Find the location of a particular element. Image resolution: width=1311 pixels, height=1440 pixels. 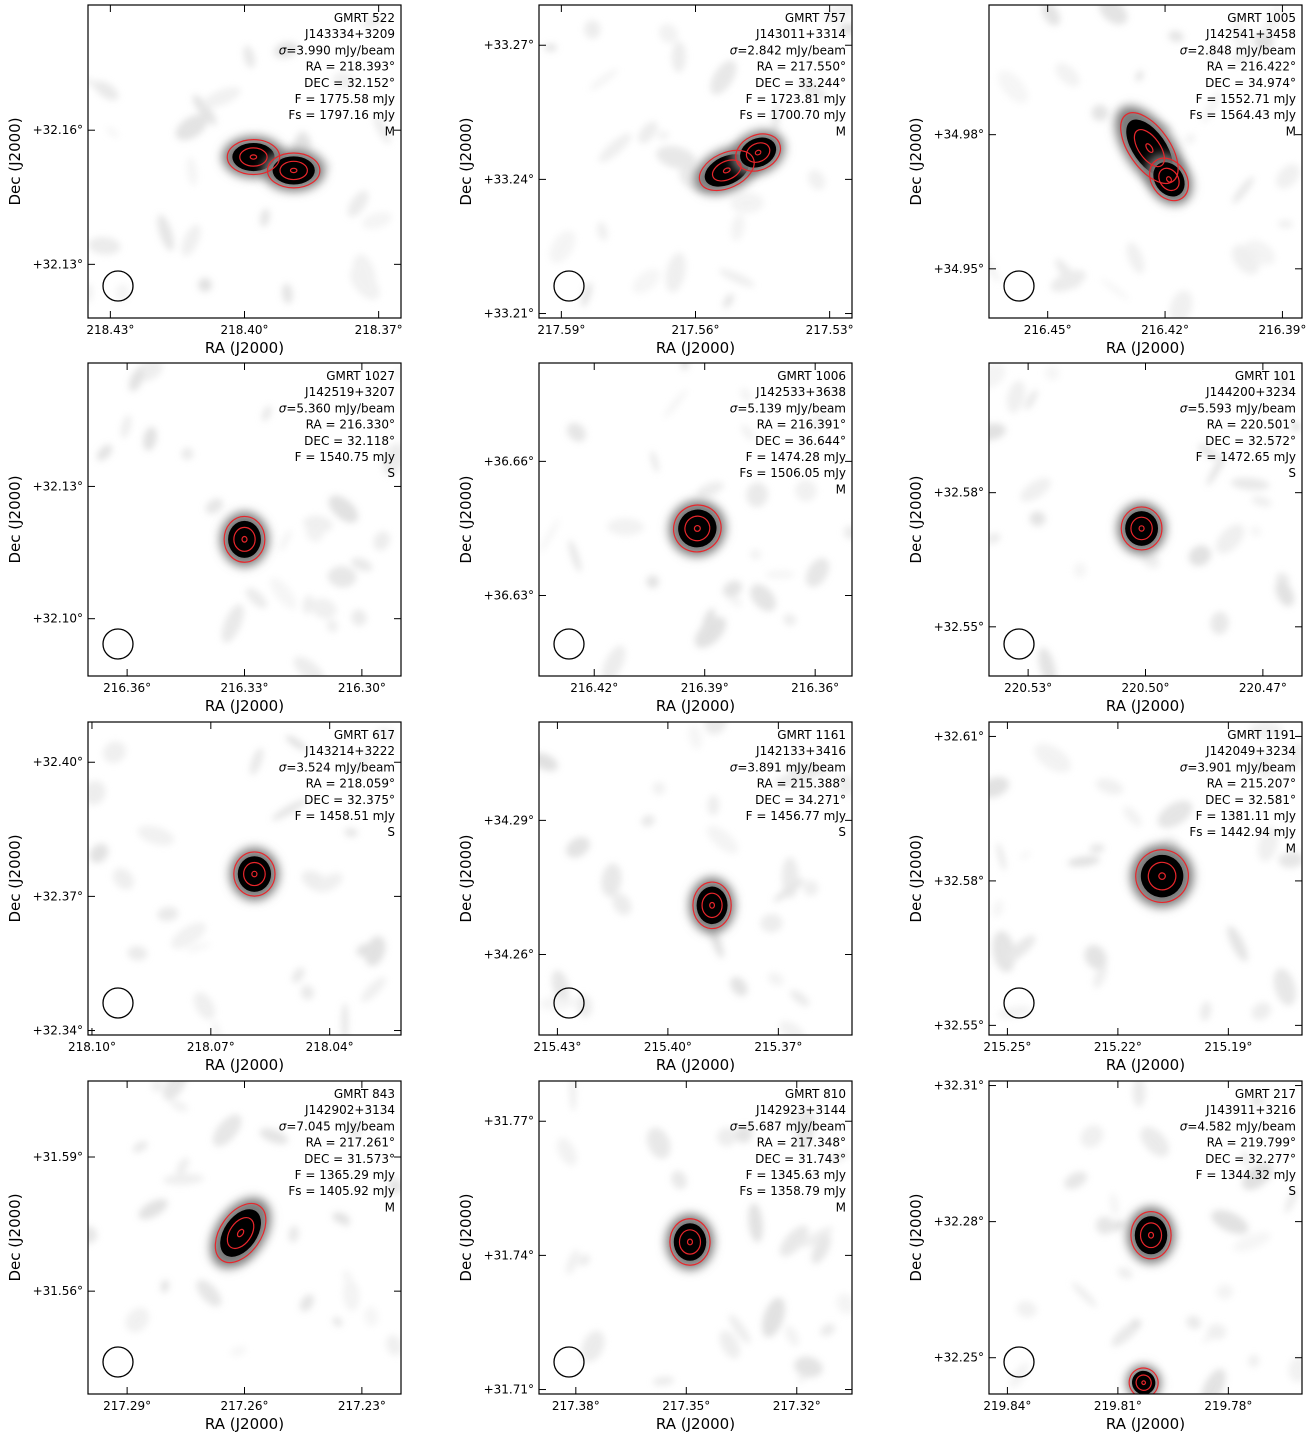

x-tick-label: 218.10° is located at coordinates (92, 1047).